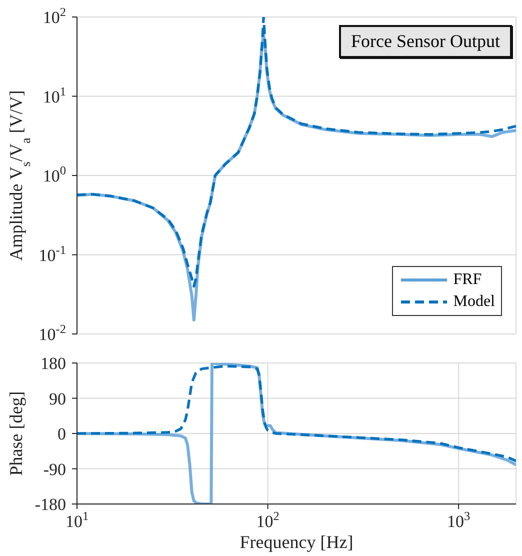  Describe the element at coordinates (425, 41) in the screenshot. I see `text: Force Sensor Output` at that location.